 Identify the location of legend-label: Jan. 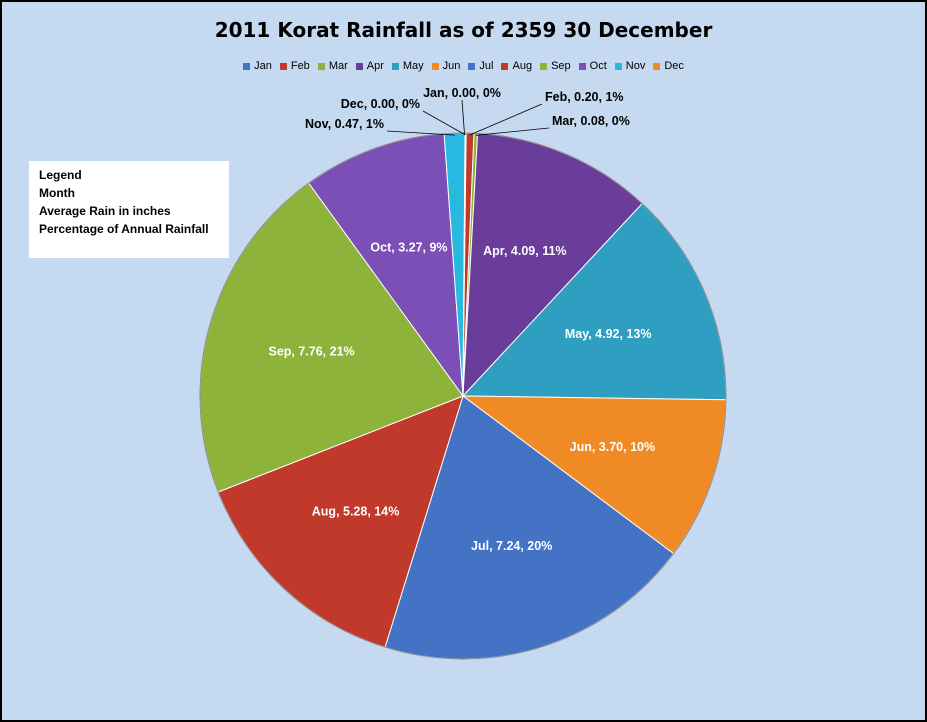
(263, 66).